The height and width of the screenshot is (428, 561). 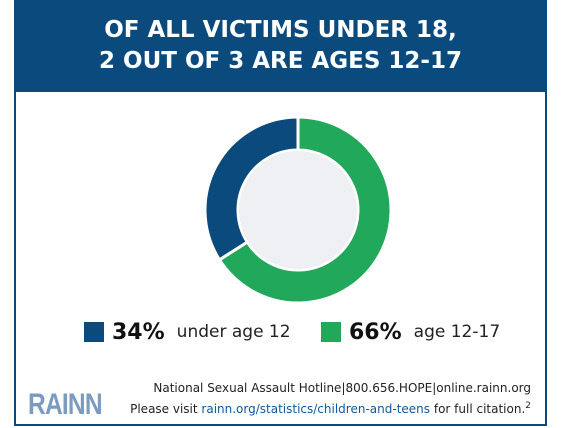 I want to click on legend-label-under-12: under age 12, so click(x=233, y=332).